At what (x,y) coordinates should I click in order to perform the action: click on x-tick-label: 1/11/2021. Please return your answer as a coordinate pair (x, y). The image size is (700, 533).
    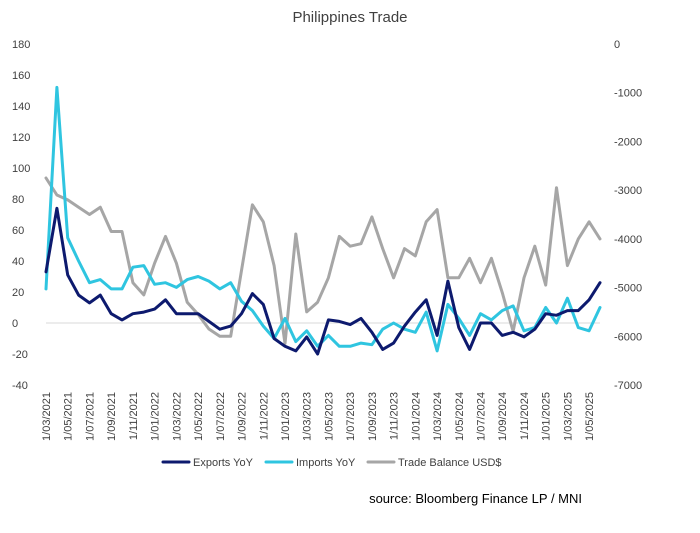
    Looking at the image, I should click on (134, 416).